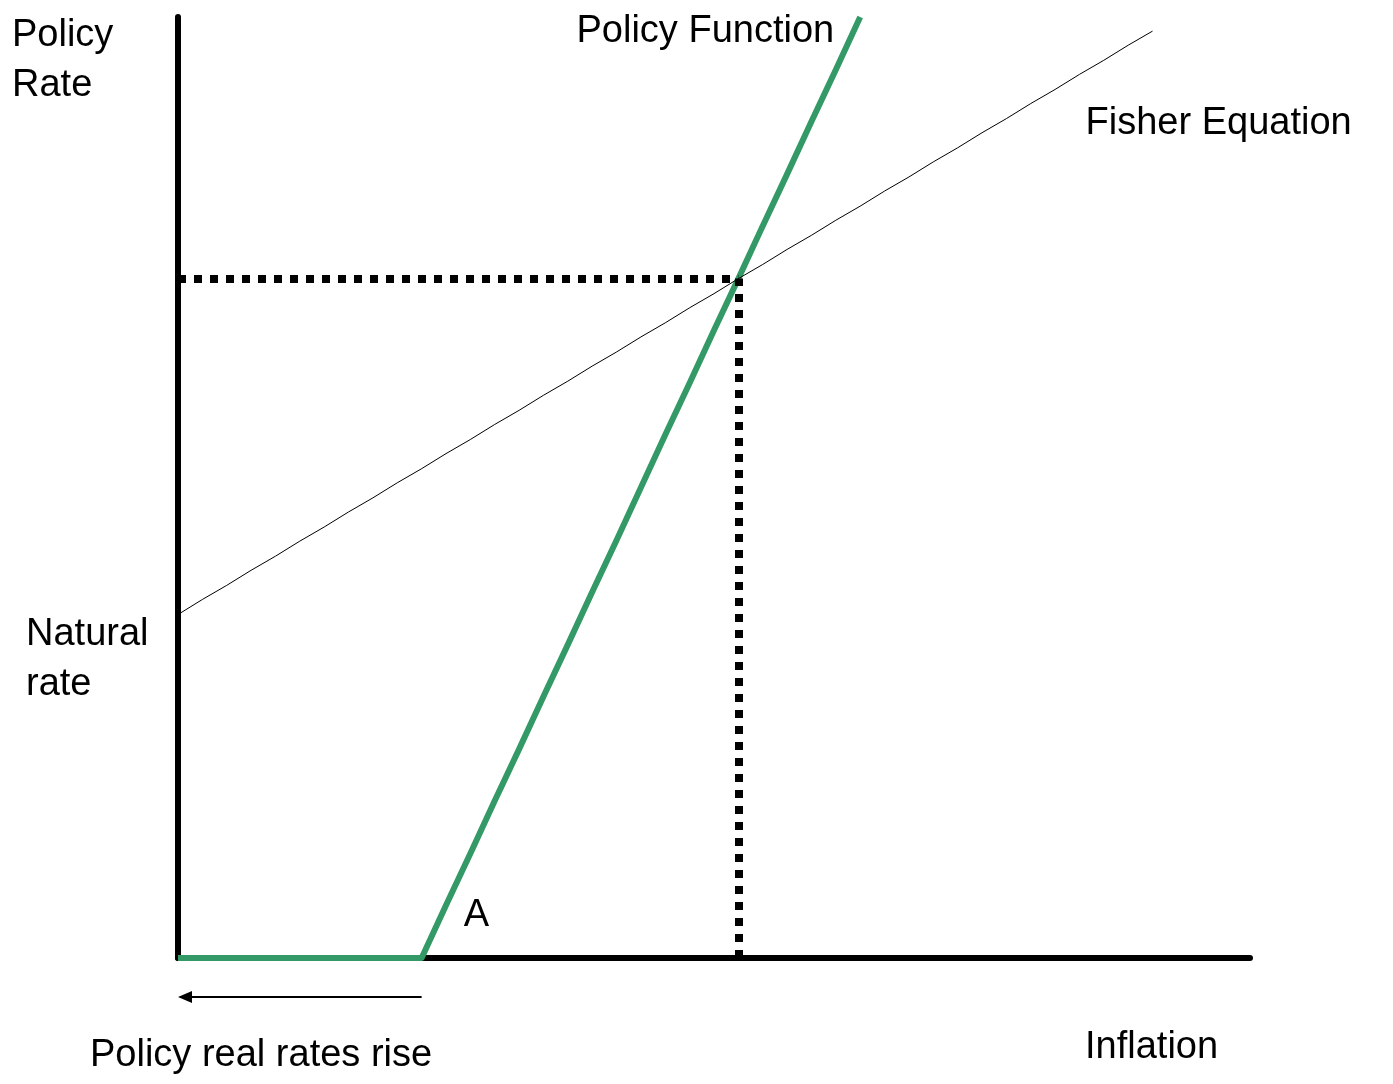 The image size is (1393, 1084). I want to click on y-axis-title: Policy Rate, so click(68, 58).